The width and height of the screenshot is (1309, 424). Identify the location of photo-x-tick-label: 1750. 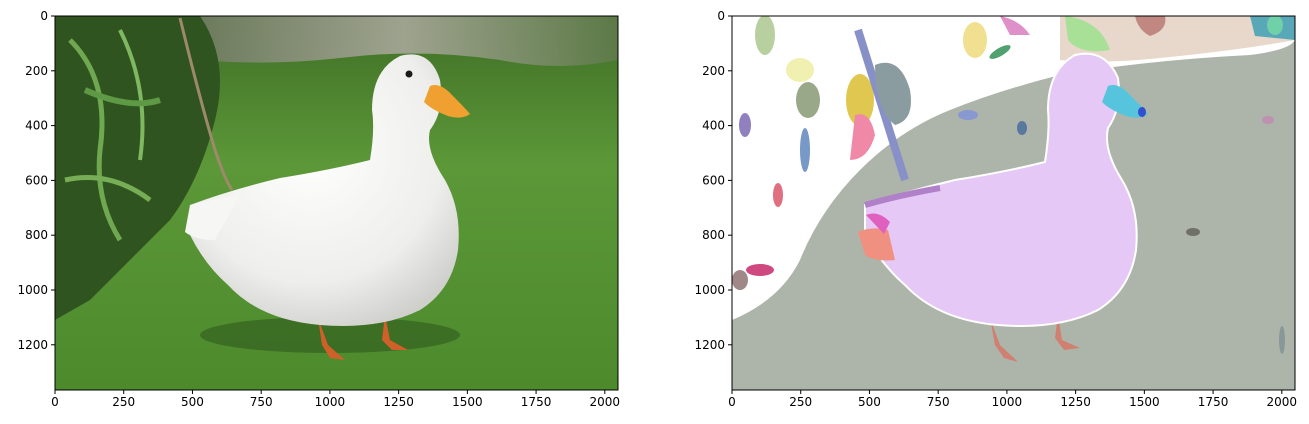
(536, 402).